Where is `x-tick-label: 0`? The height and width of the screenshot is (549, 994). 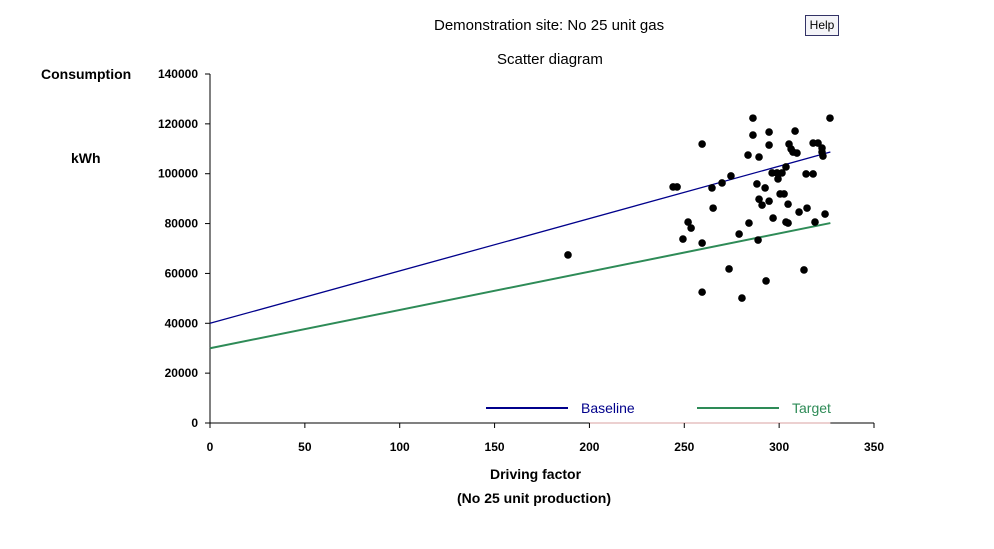
x-tick-label: 0 is located at coordinates (210, 447).